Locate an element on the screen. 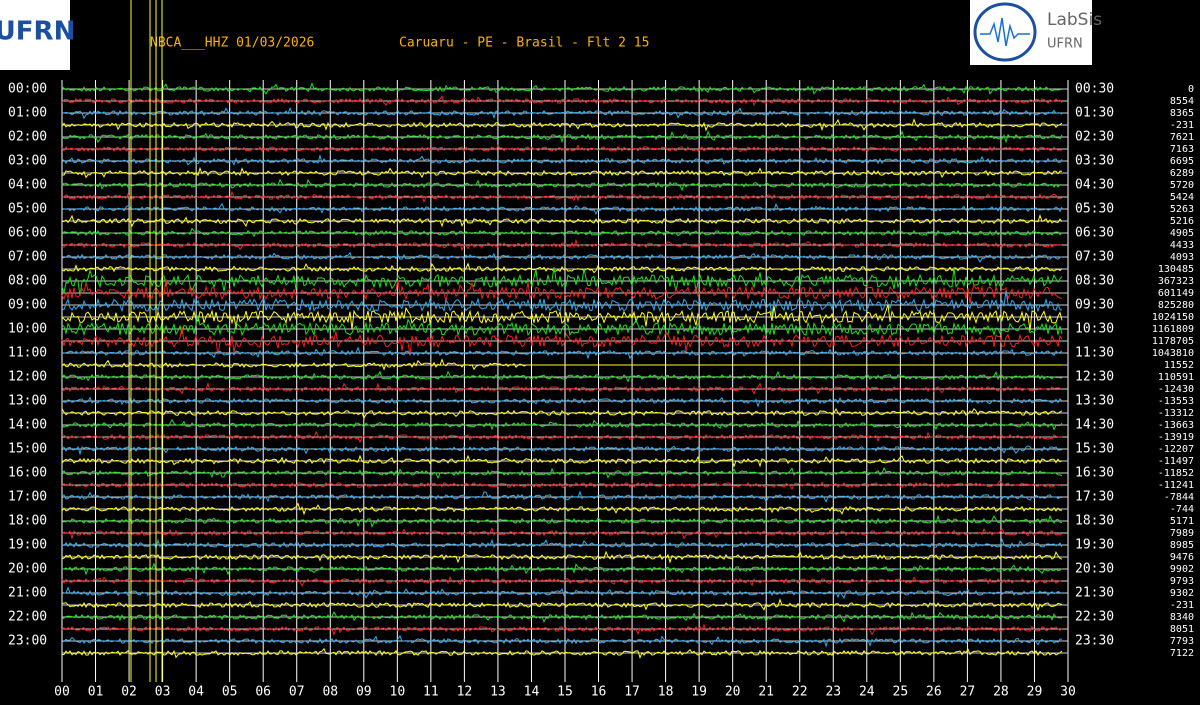  location-label: Caruaru - PE - Brasil - Flt 2 15 is located at coordinates (524, 43).